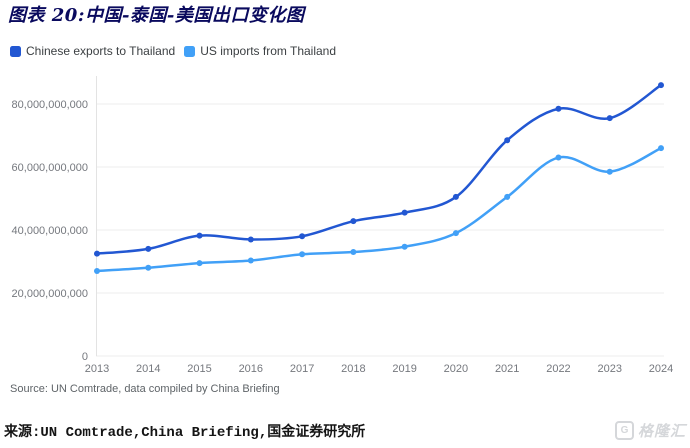 The width and height of the screenshot is (690, 448). Describe the element at coordinates (101, 51) in the screenshot. I see `legend-label: Chinese exports to Thailand` at that location.